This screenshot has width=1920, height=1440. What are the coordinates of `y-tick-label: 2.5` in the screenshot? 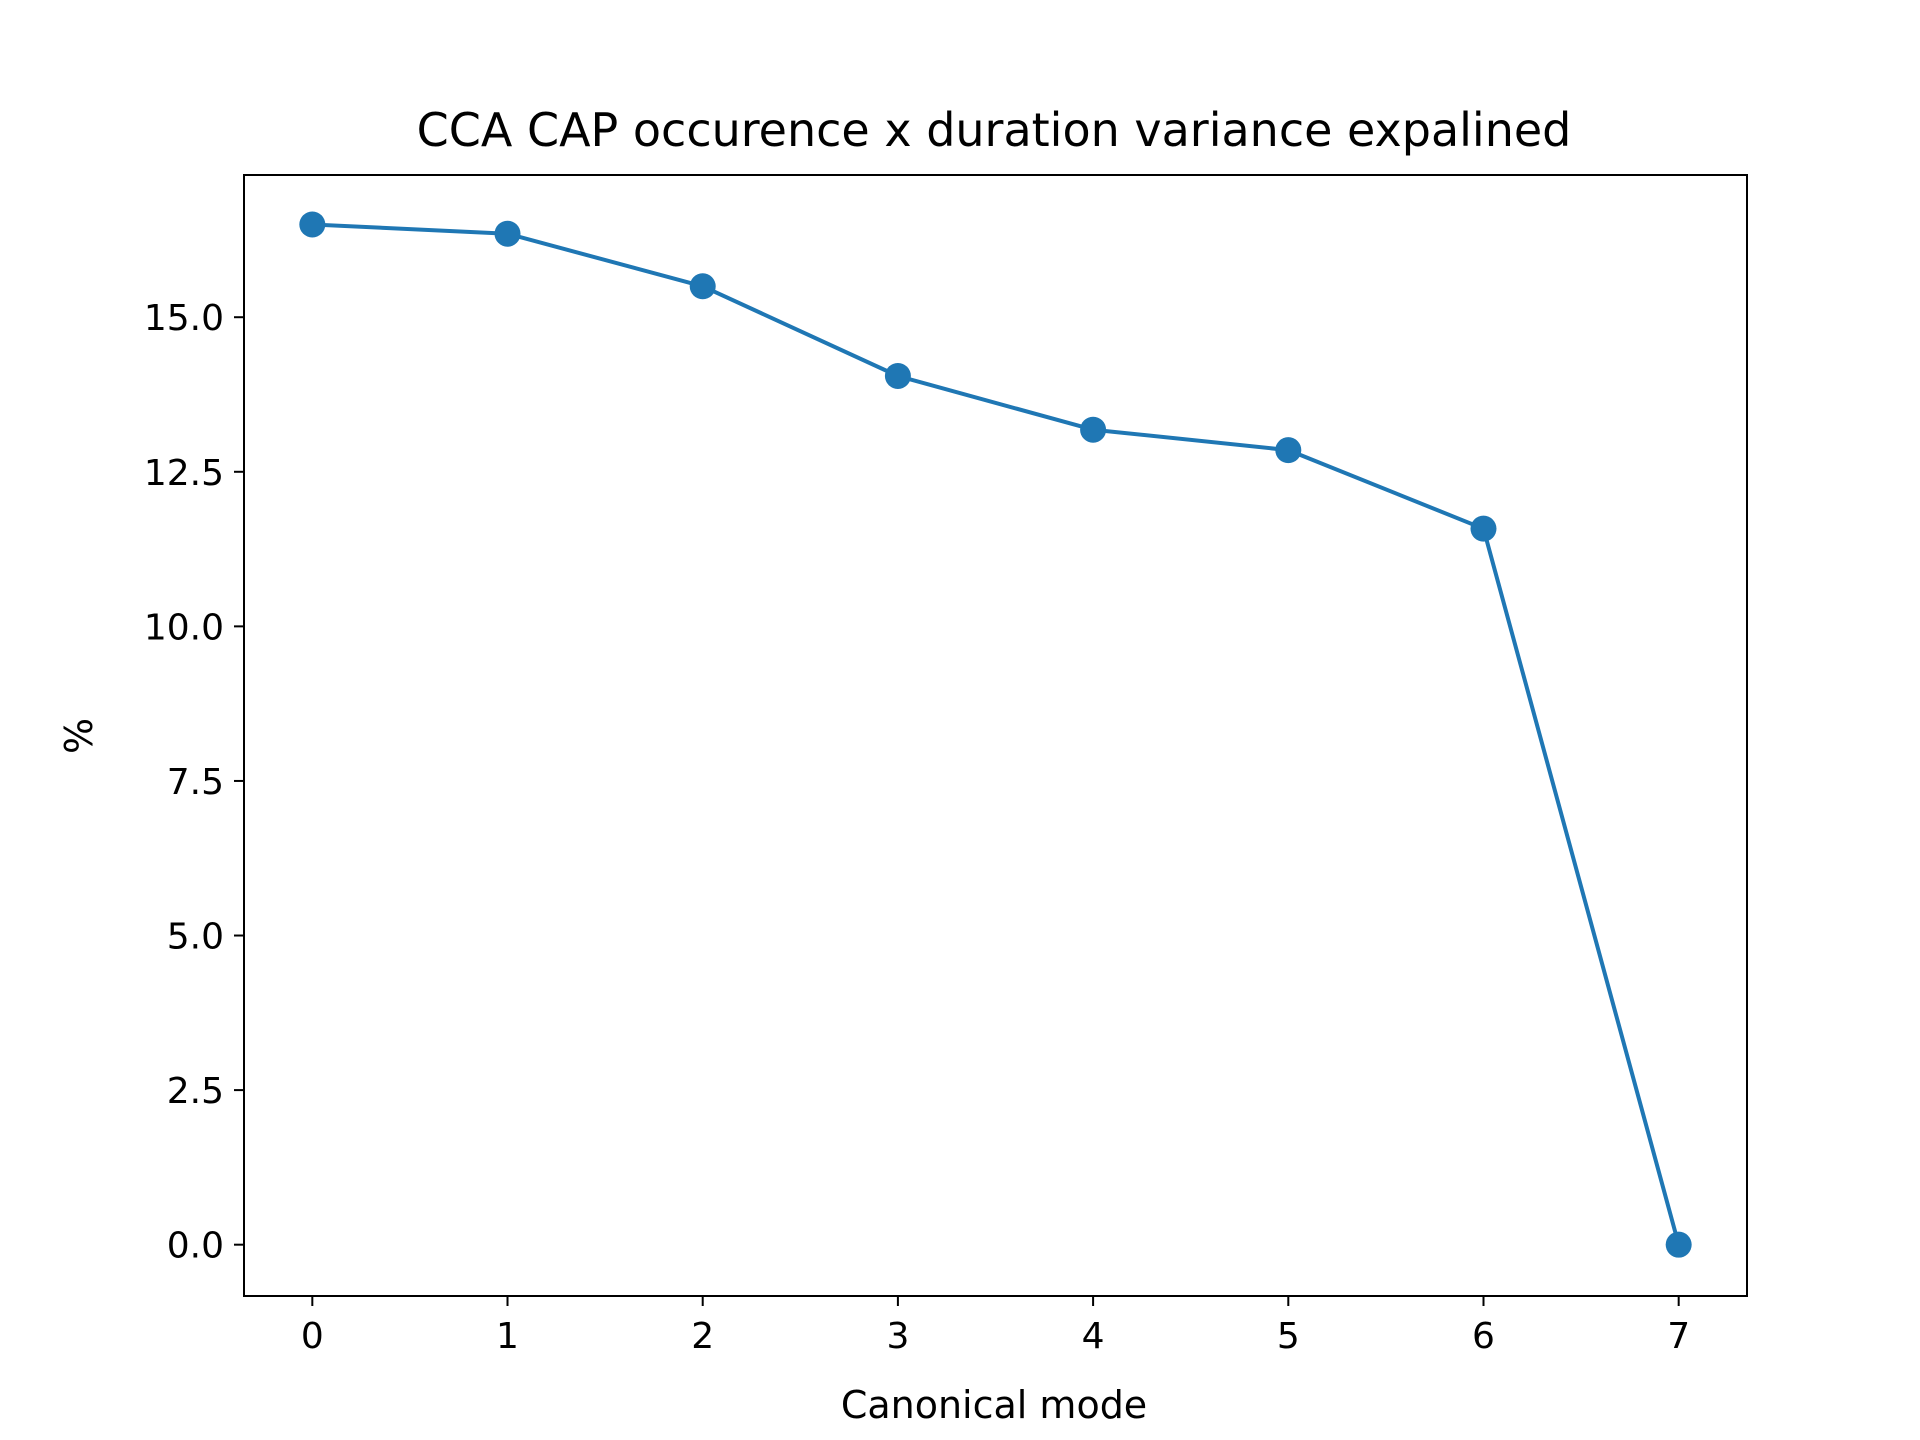 It's located at (195, 1091).